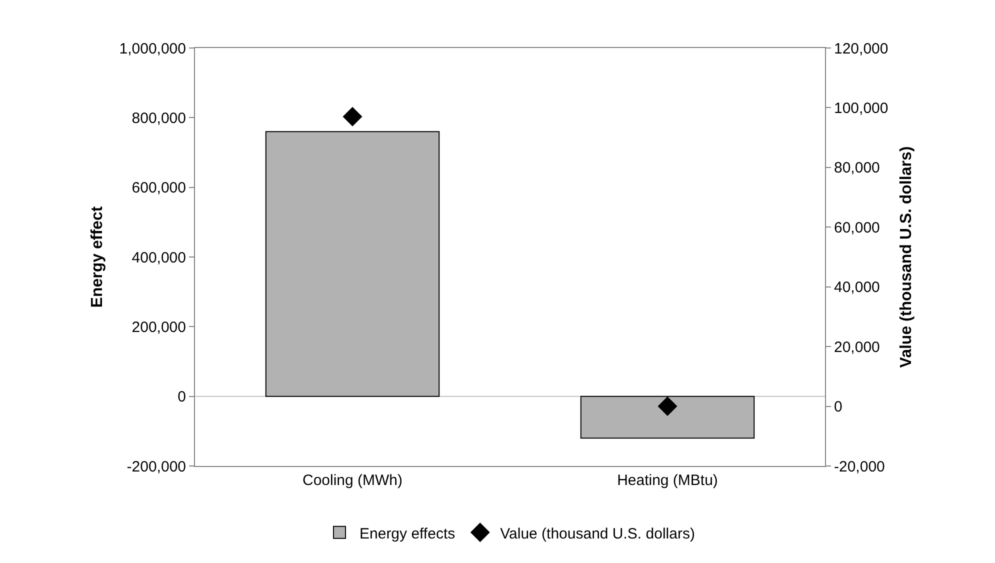 The height and width of the screenshot is (563, 995). Describe the element at coordinates (906, 257) in the screenshot. I see `y2-axis-title: Value (thousand U.S. dollars)` at that location.